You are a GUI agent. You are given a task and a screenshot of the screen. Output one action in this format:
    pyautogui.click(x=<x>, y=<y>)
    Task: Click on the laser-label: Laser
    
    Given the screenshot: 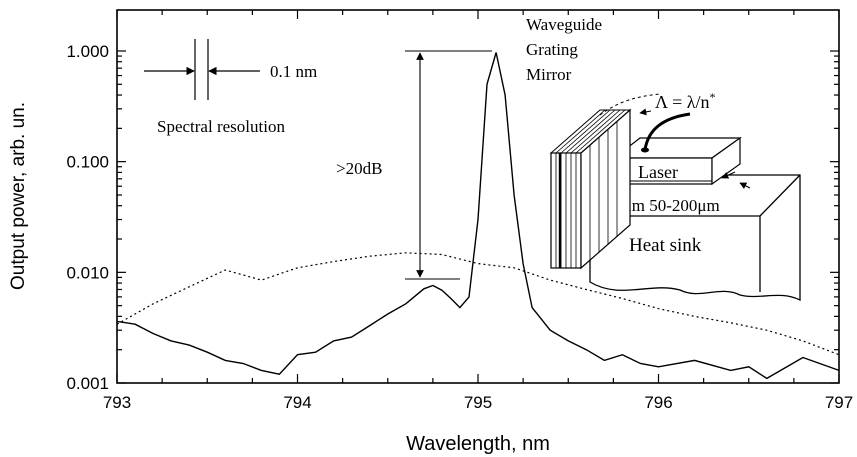 What is the action you would take?
    pyautogui.click(x=658, y=172)
    